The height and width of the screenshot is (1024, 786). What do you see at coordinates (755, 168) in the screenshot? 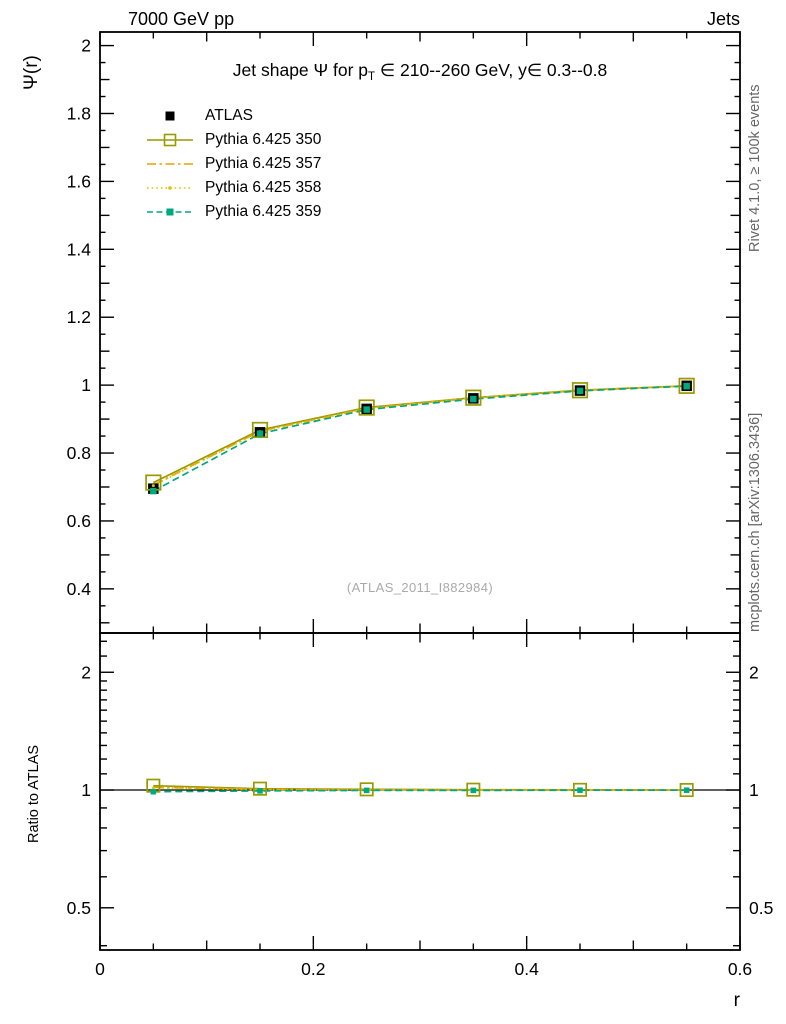
I see `rivet-version-label: Rivet 4.1.0, ≥ 100k events` at bounding box center [755, 168].